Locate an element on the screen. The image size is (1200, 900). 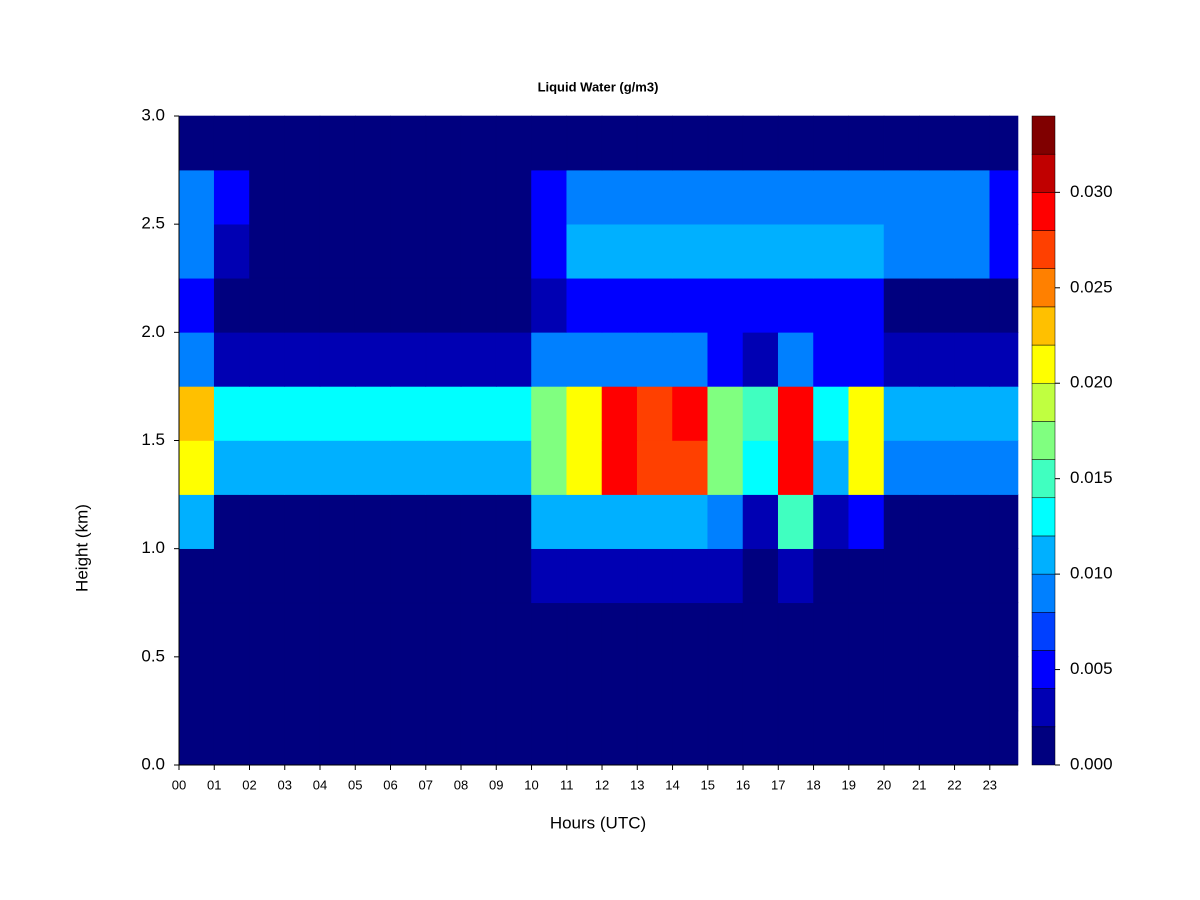
x-tick-label: 16 is located at coordinates (743, 784).